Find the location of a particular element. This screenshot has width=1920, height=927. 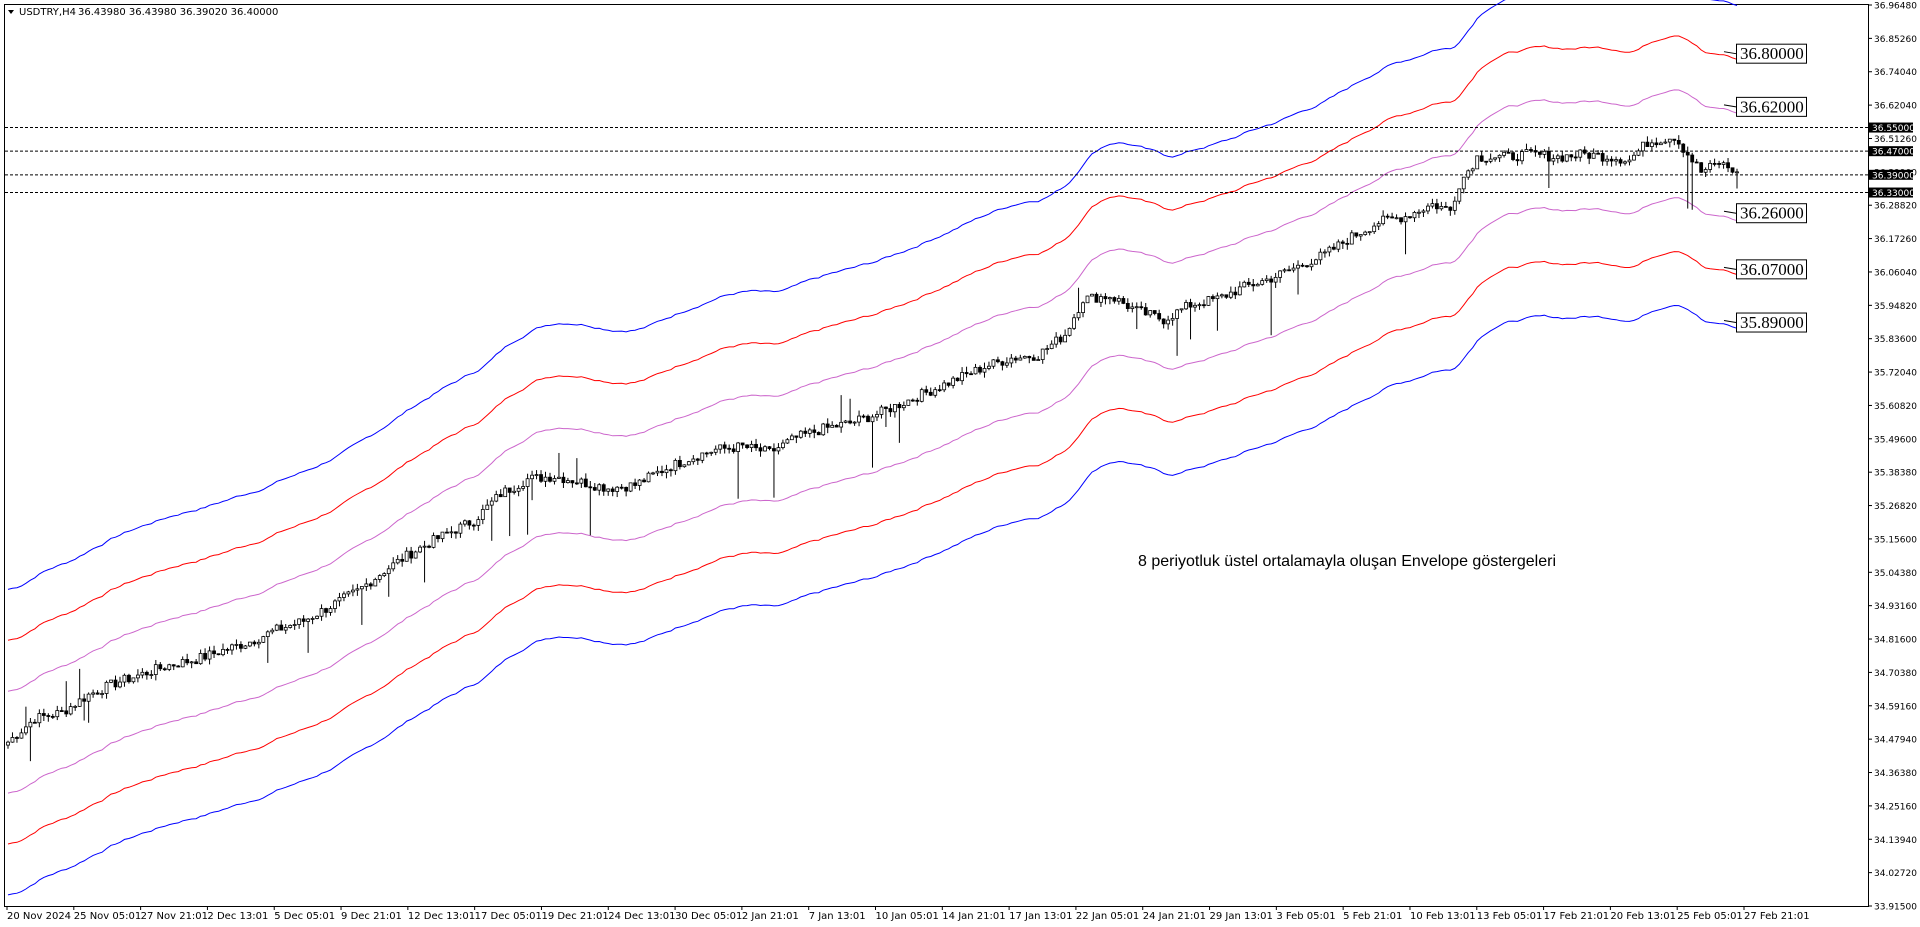

price-tag-3: 36.33000 is located at coordinates (1892, 193).